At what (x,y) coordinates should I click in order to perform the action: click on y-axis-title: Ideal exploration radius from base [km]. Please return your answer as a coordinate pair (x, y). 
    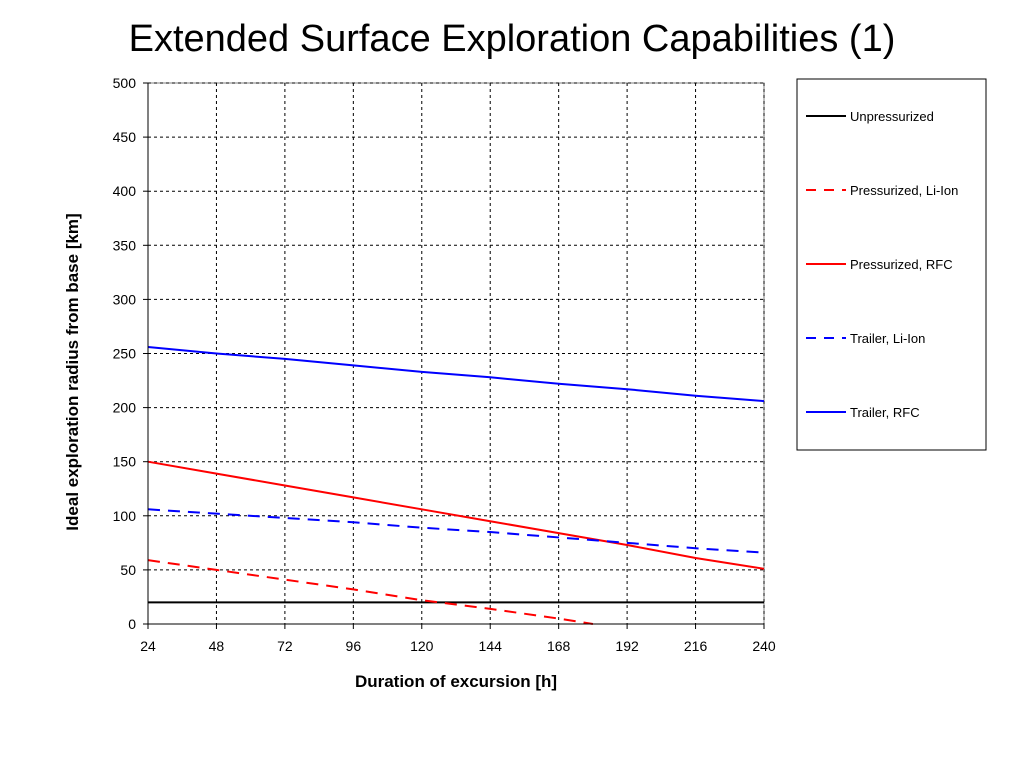
    Looking at the image, I should click on (72, 371).